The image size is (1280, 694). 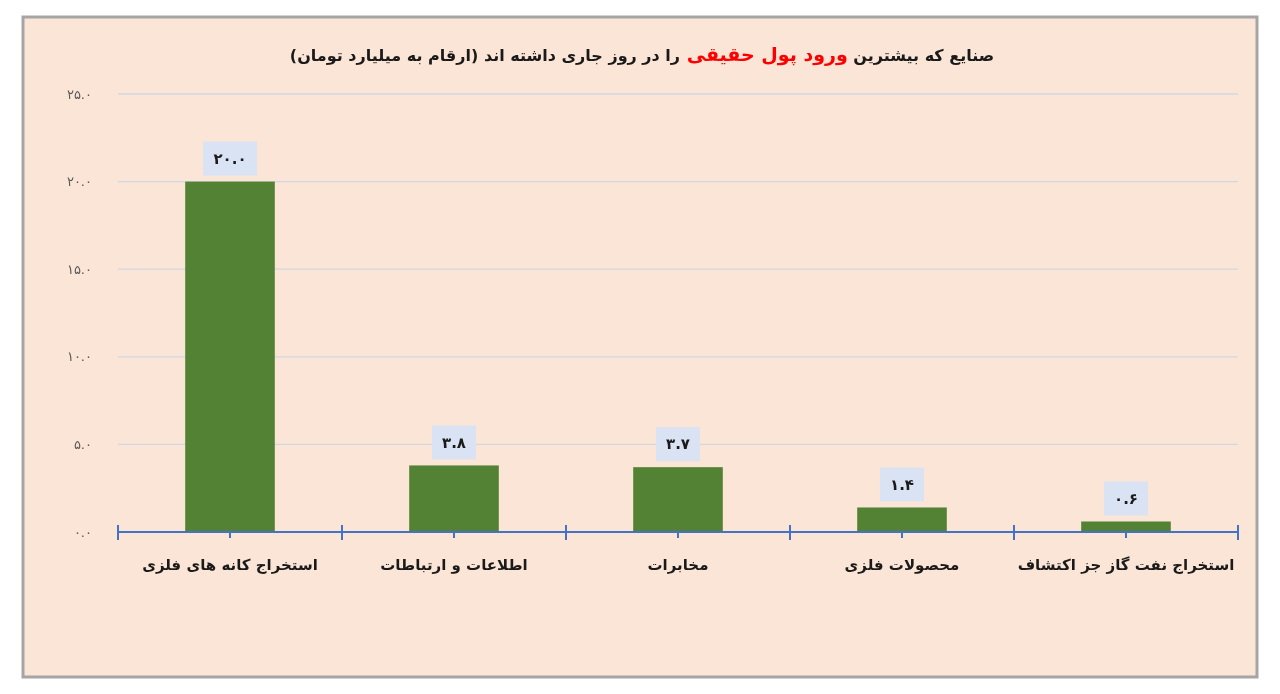 I want to click on x-tick-label: اطلاعات و ارتباطات, so click(x=454, y=565).